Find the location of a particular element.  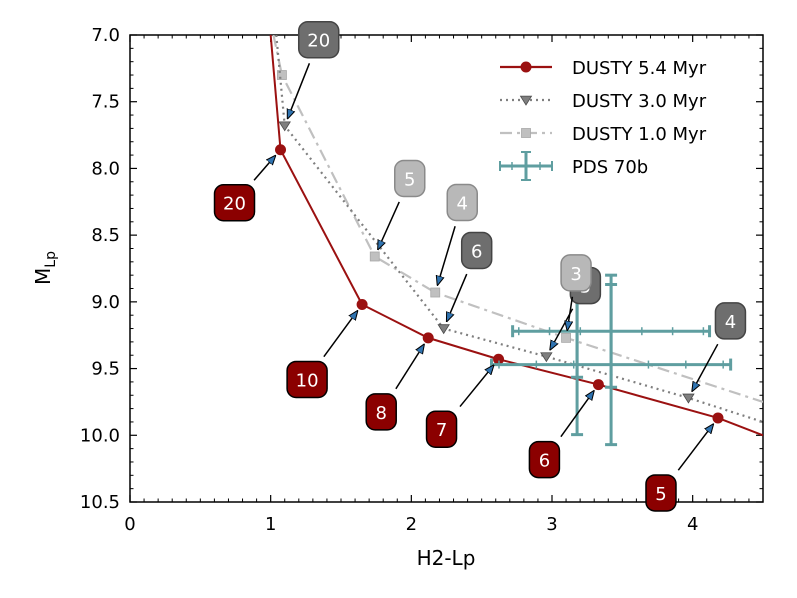

legend-label: DUSTY 3.0 Myr is located at coordinates (639, 101).